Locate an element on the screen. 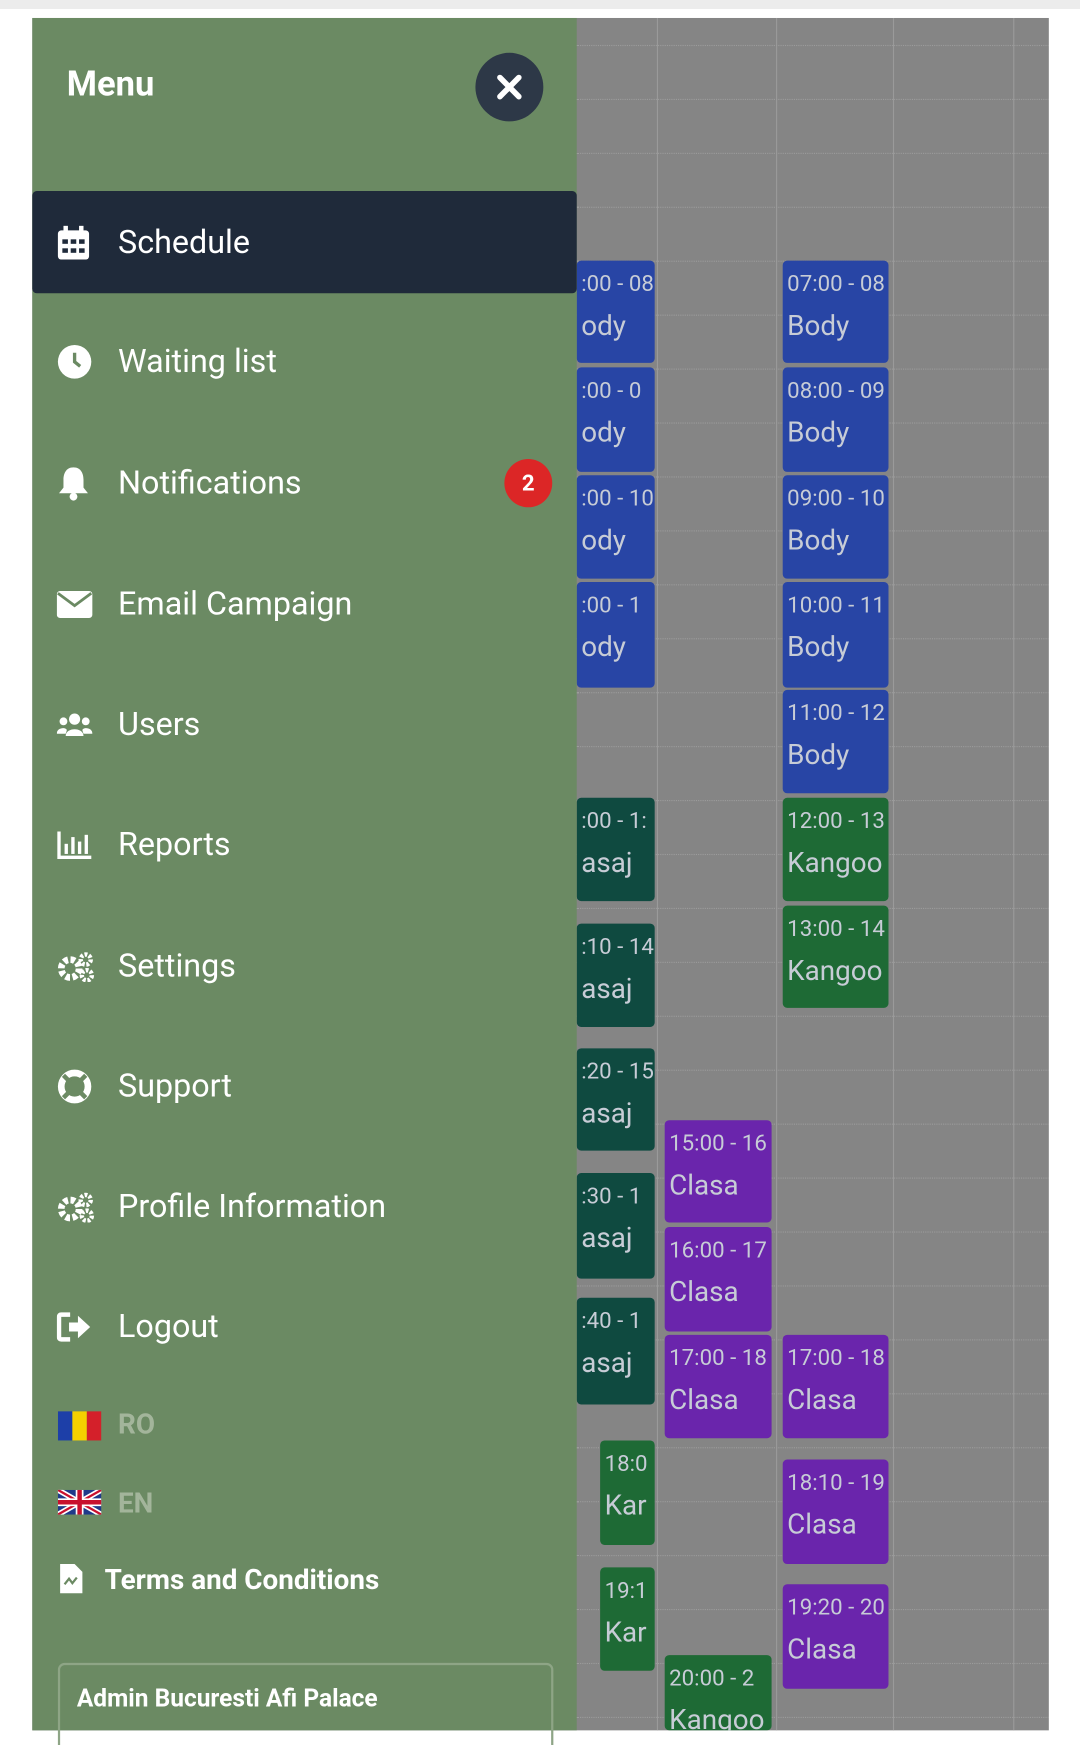  schedule-event: 12:00 - 13 Kangoo is located at coordinates (835, 849).